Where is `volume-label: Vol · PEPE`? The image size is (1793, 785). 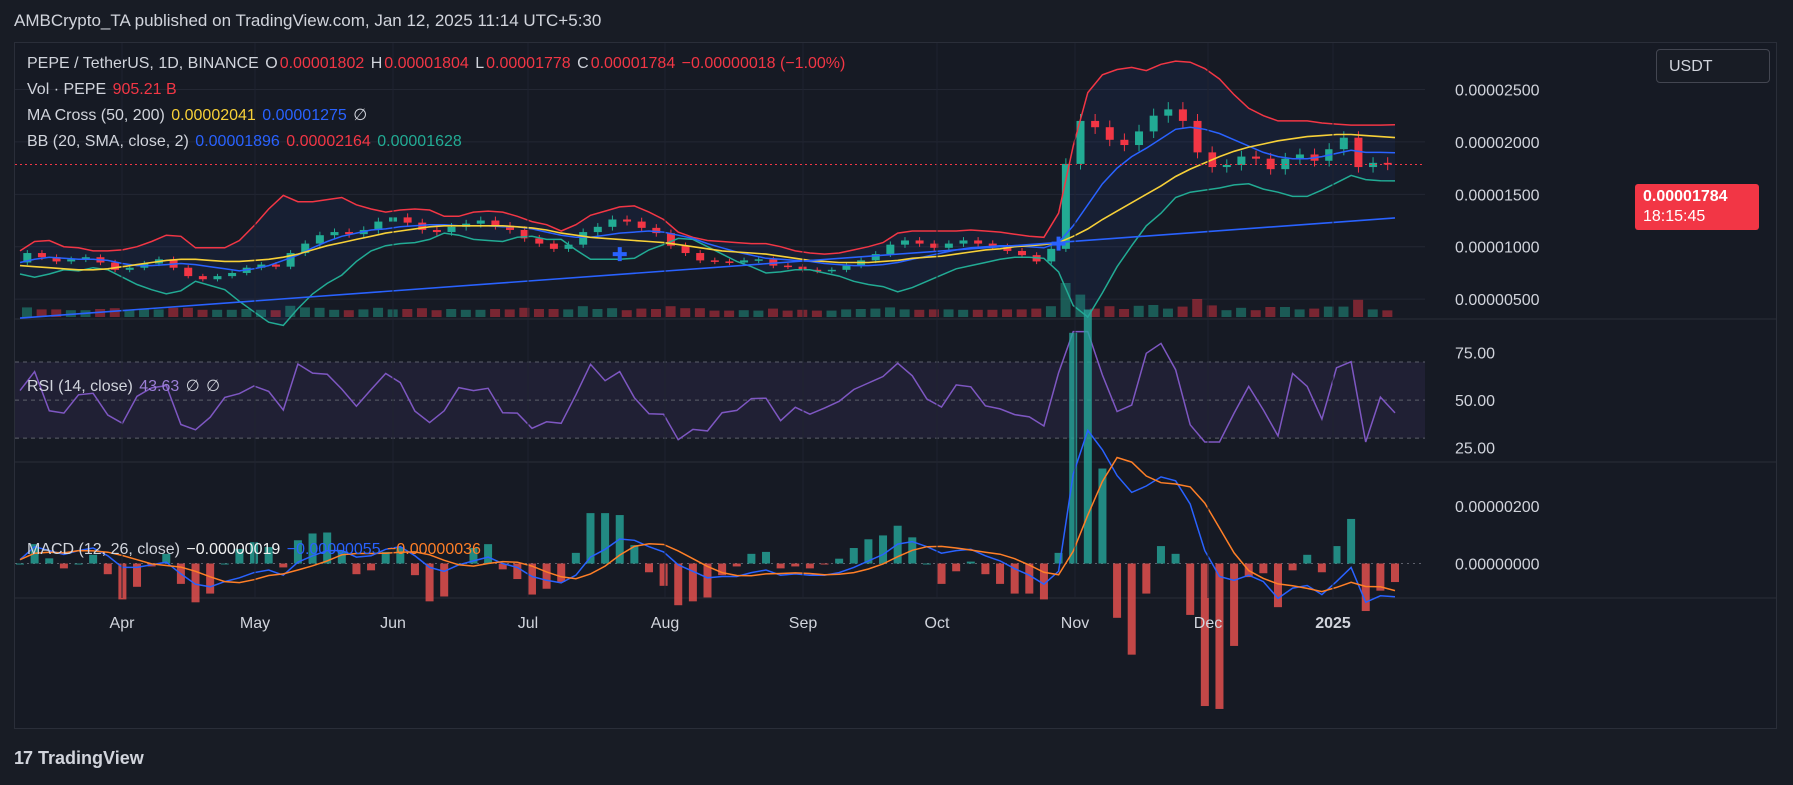 volume-label: Vol · PEPE is located at coordinates (67, 89).